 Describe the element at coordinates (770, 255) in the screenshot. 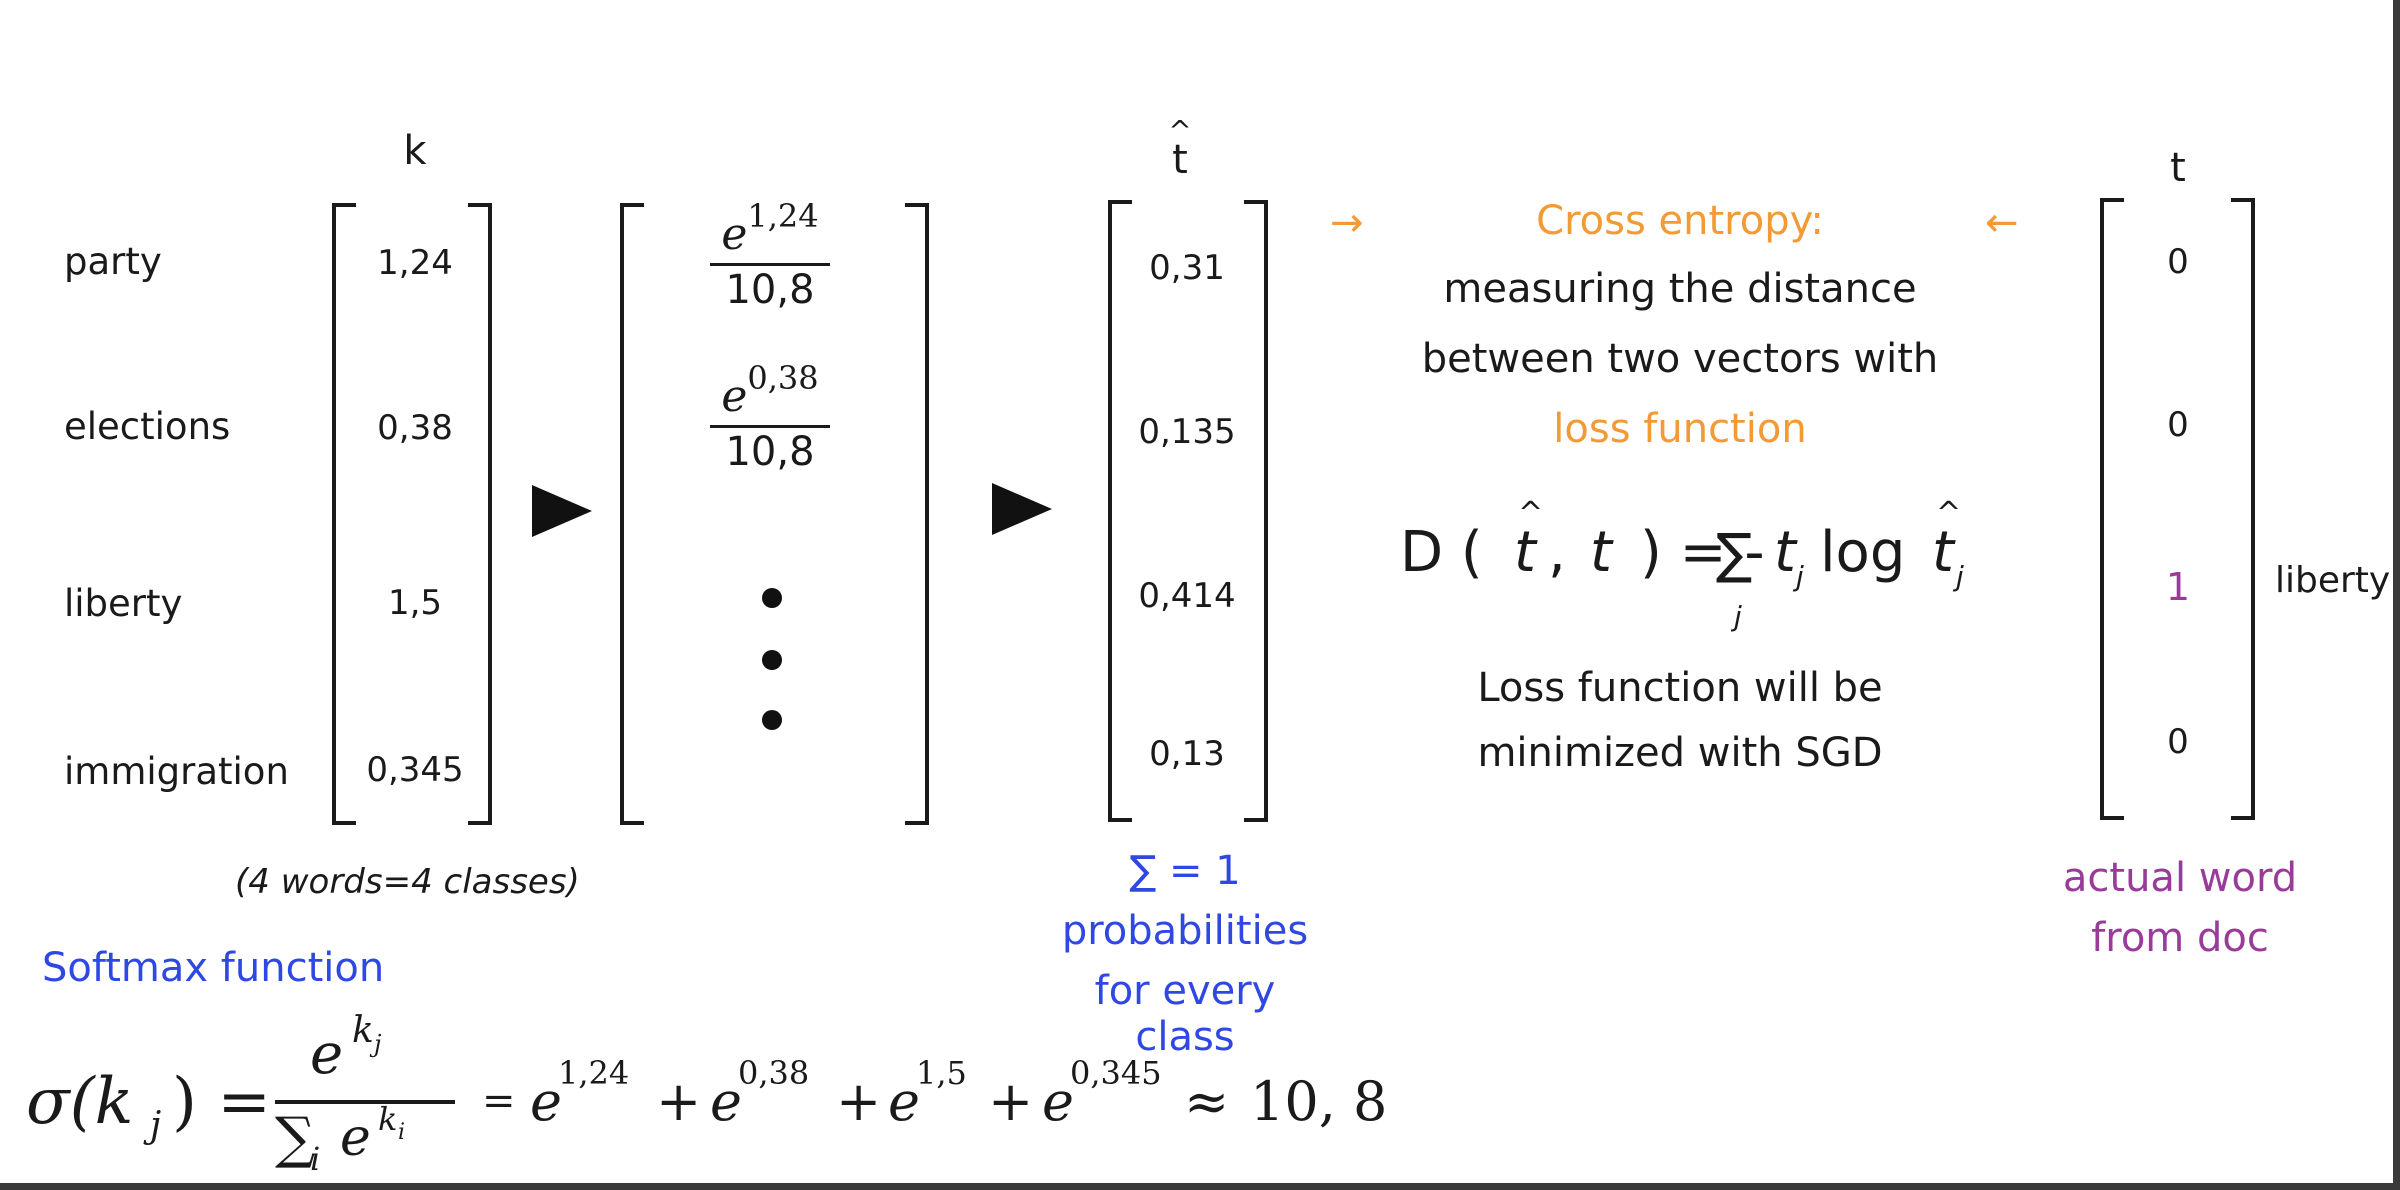

I see `exp-fraction-party: e1,24 10,8` at that location.